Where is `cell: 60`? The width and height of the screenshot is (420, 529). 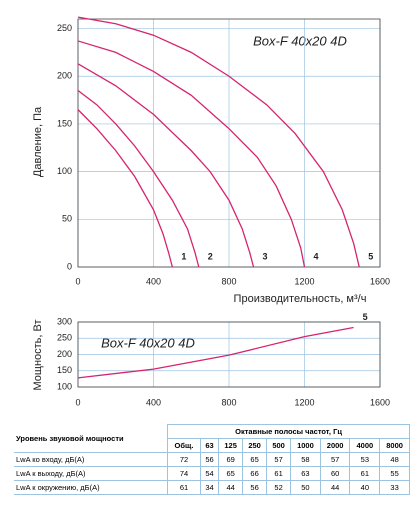
cell: 60 is located at coordinates (335, 473).